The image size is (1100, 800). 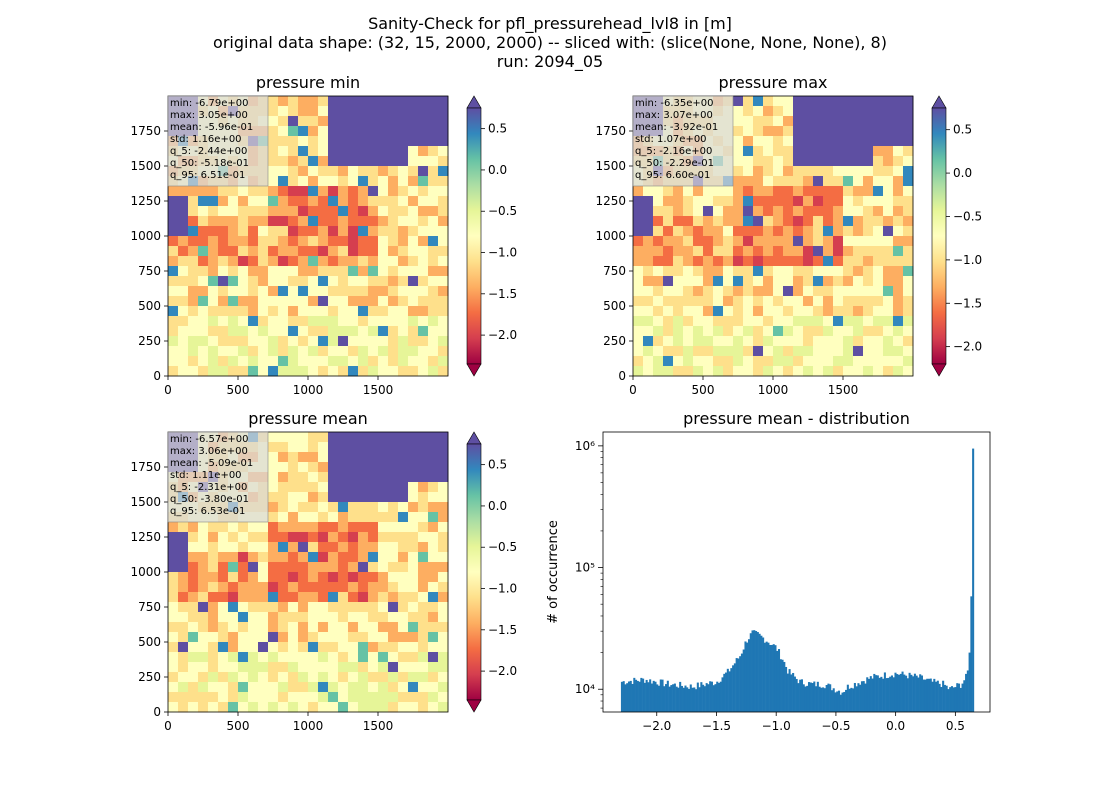 What do you see at coordinates (967, 303) in the screenshot?
I see `colorbar-tick-label: −1.5` at bounding box center [967, 303].